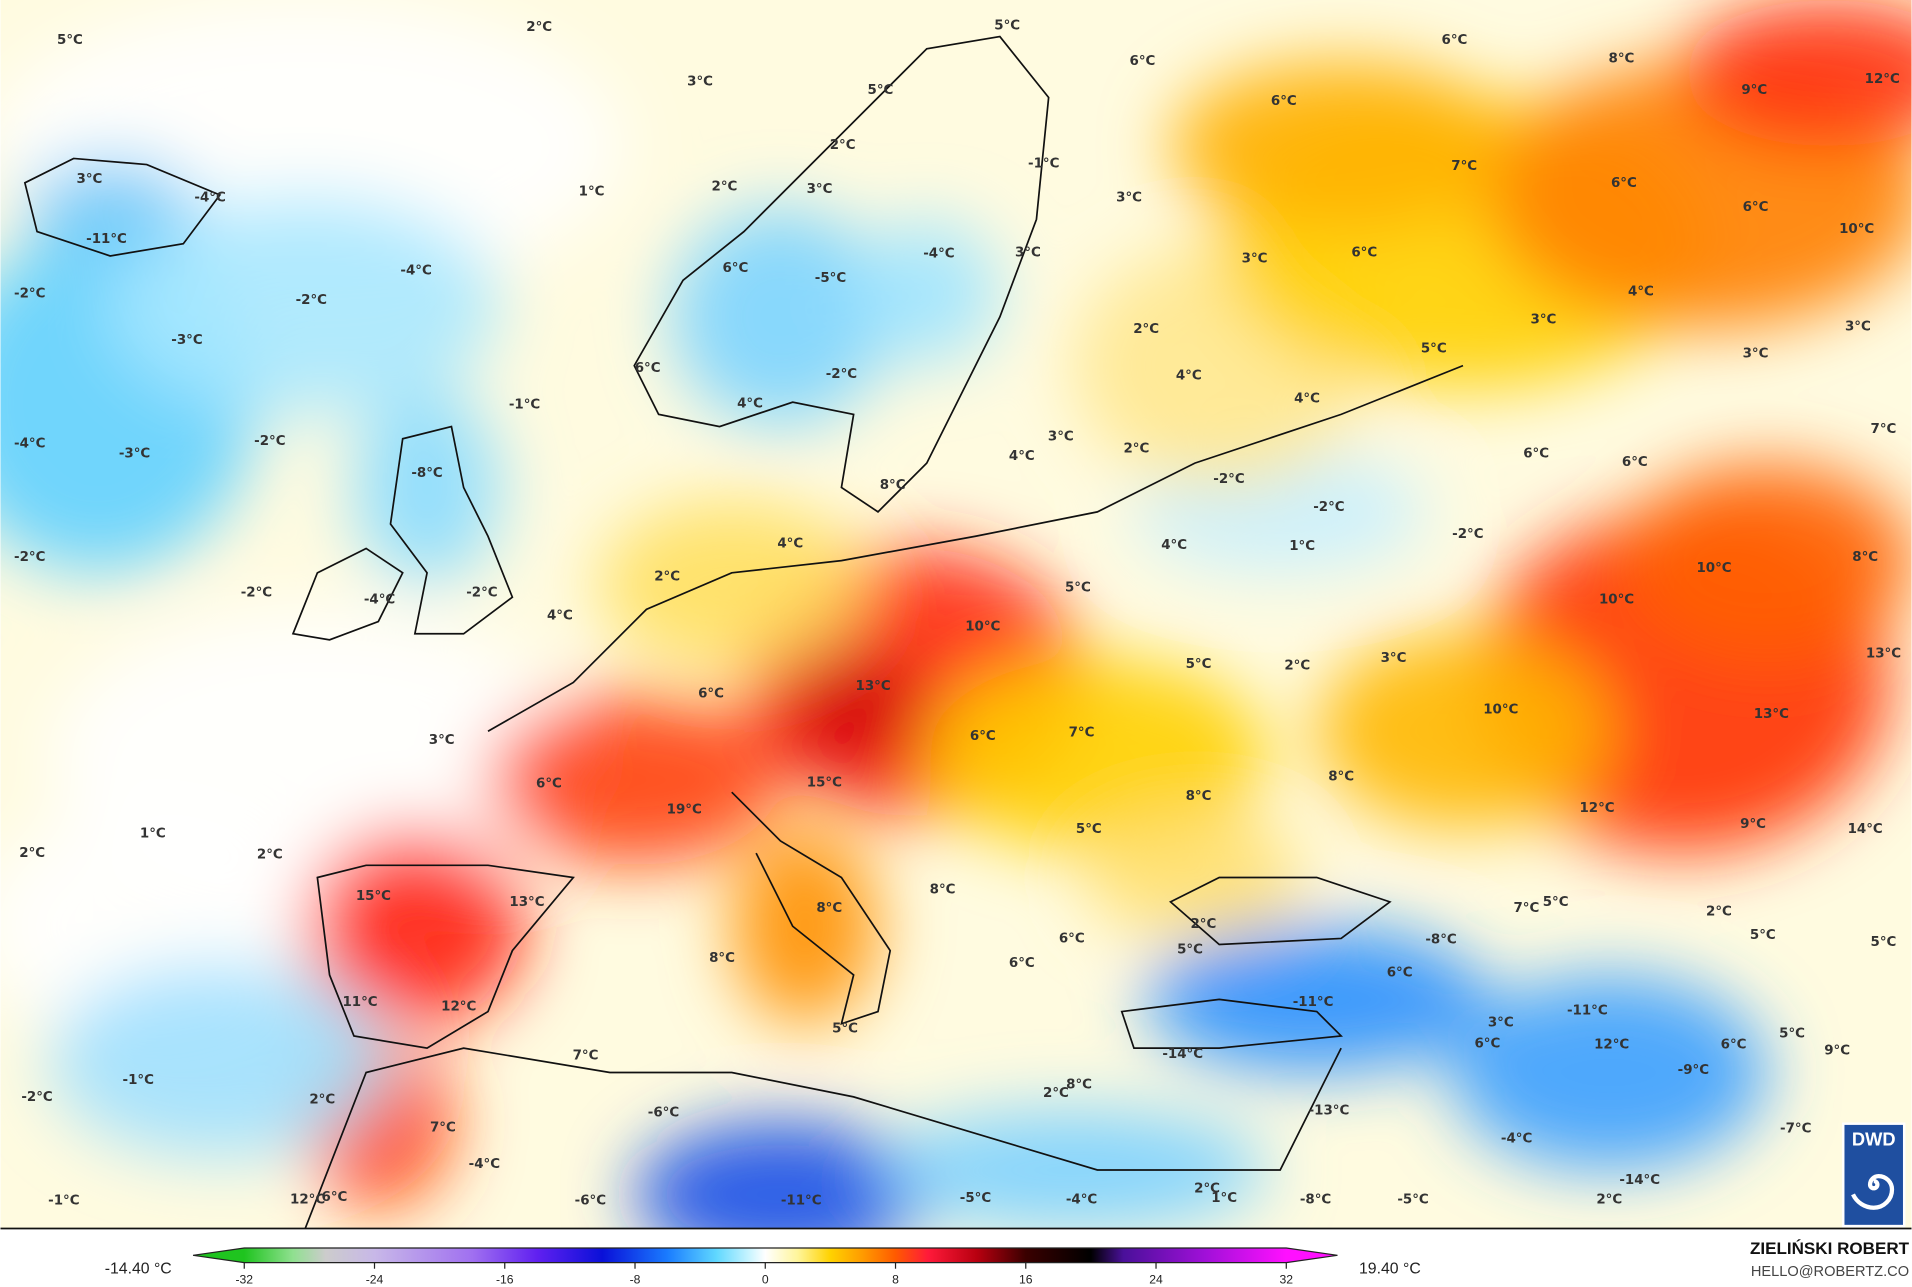  I want to click on temperature-label: -6°C, so click(663, 1113).